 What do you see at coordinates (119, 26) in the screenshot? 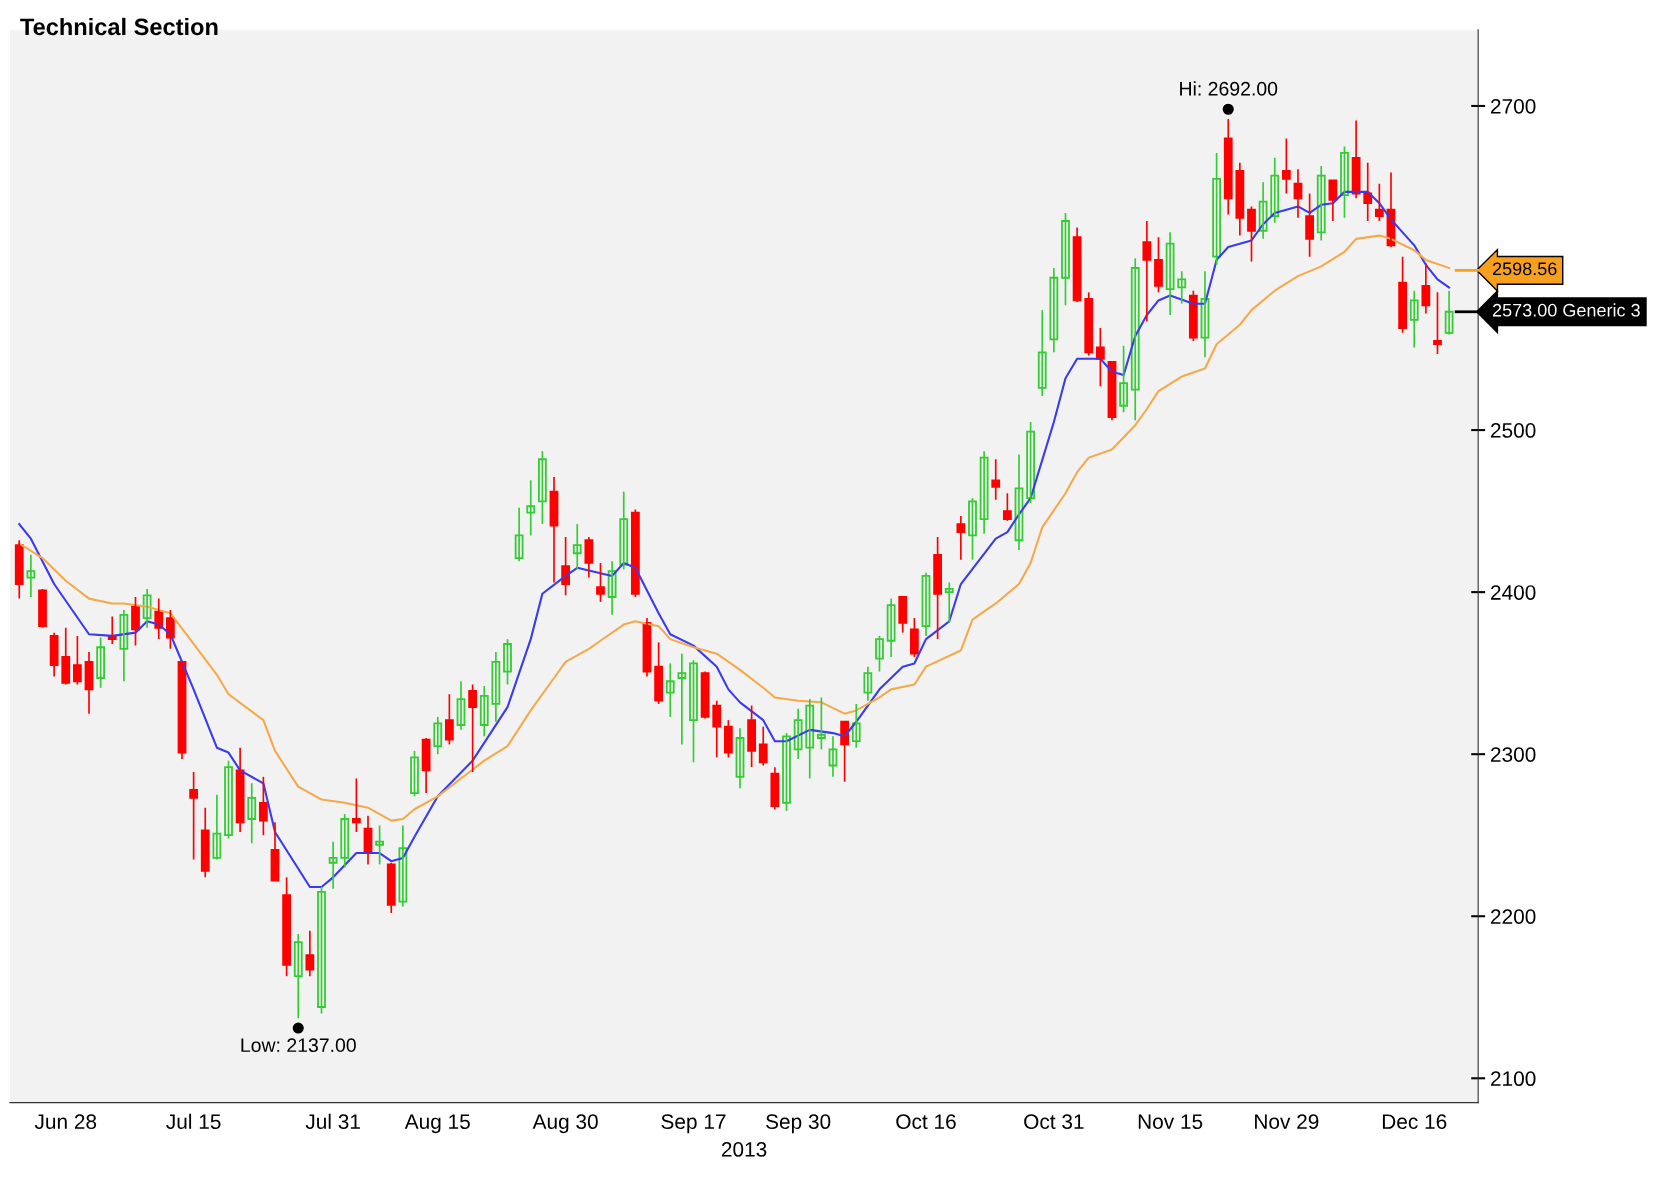
I see `chart-title: Technical Section` at bounding box center [119, 26].